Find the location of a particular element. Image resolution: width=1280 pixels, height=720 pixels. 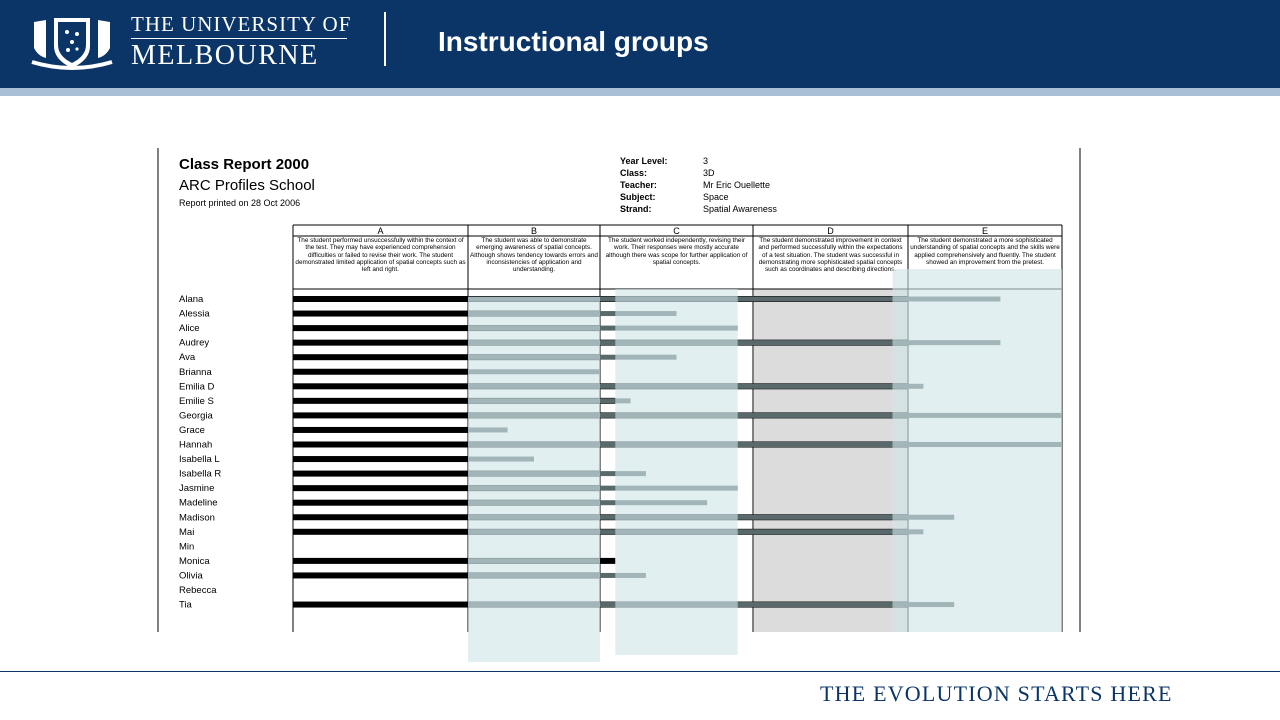

report-printed-date: Report printed on 28 Oct 2006 is located at coordinates (240, 203).